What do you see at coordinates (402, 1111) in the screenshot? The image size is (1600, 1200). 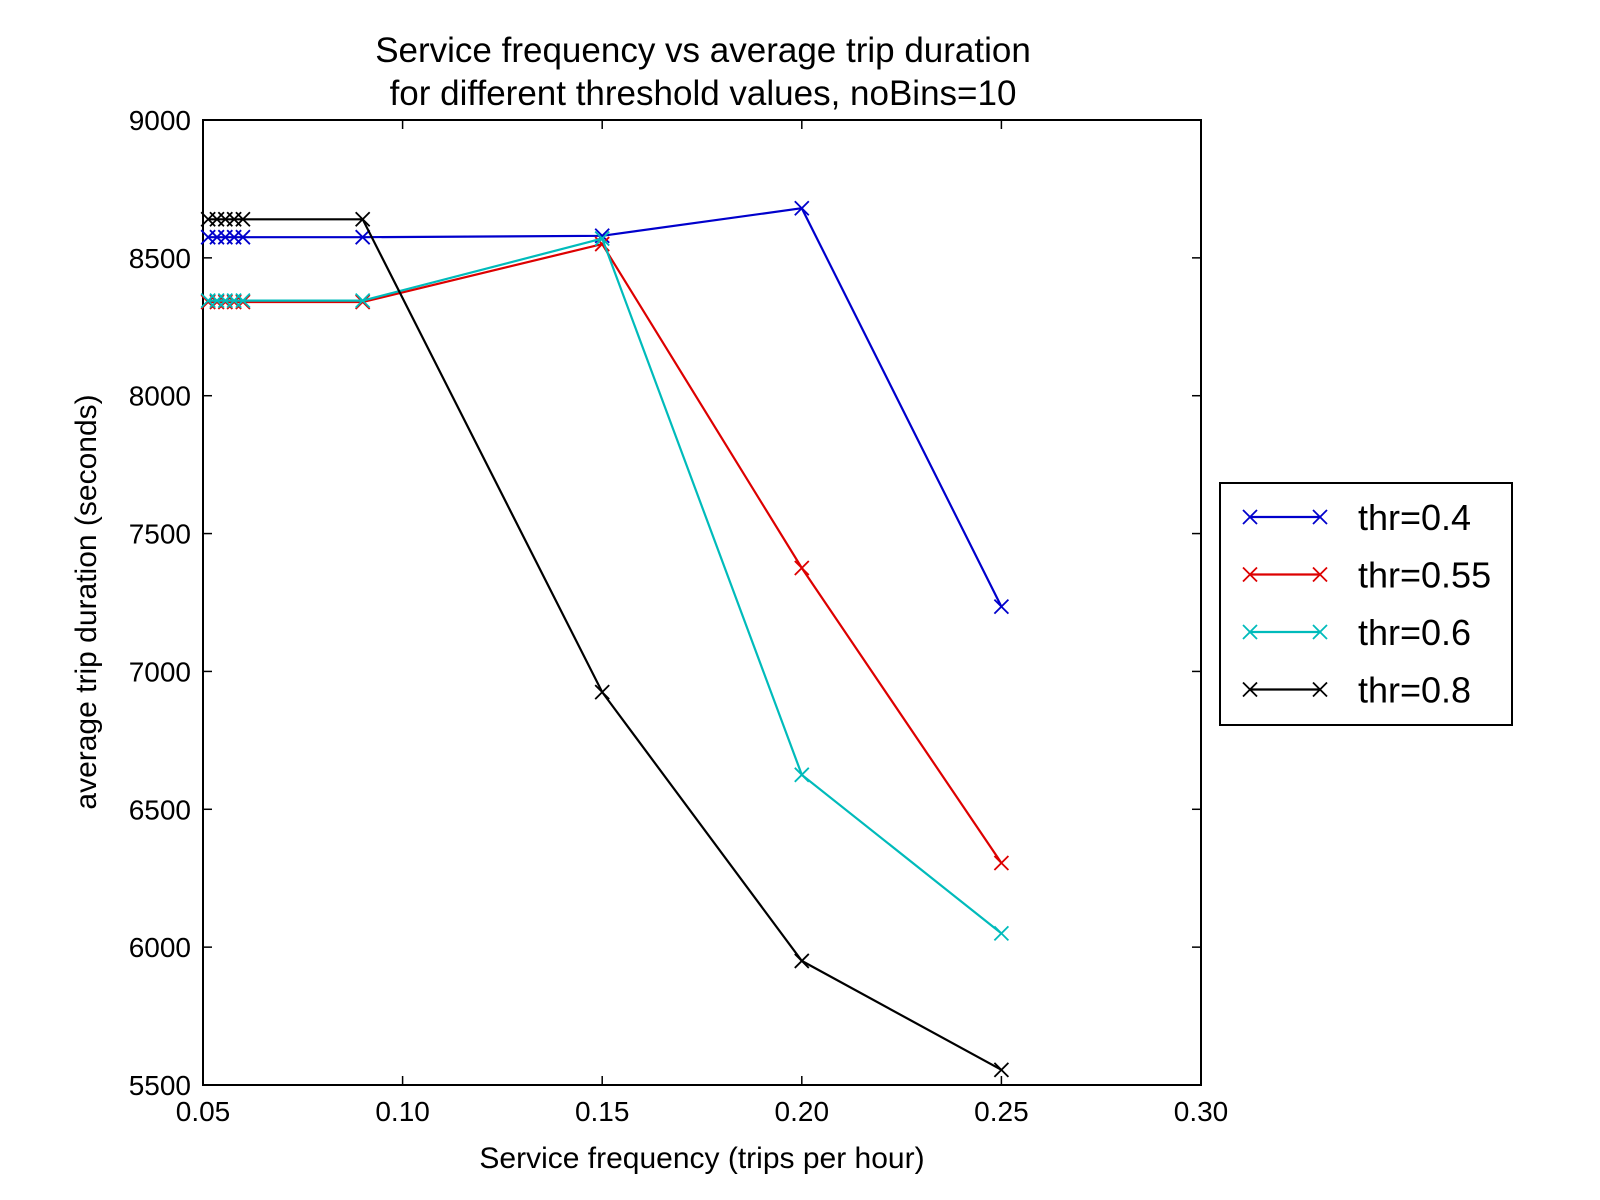 I see `x-tick-label: 0.10` at bounding box center [402, 1111].